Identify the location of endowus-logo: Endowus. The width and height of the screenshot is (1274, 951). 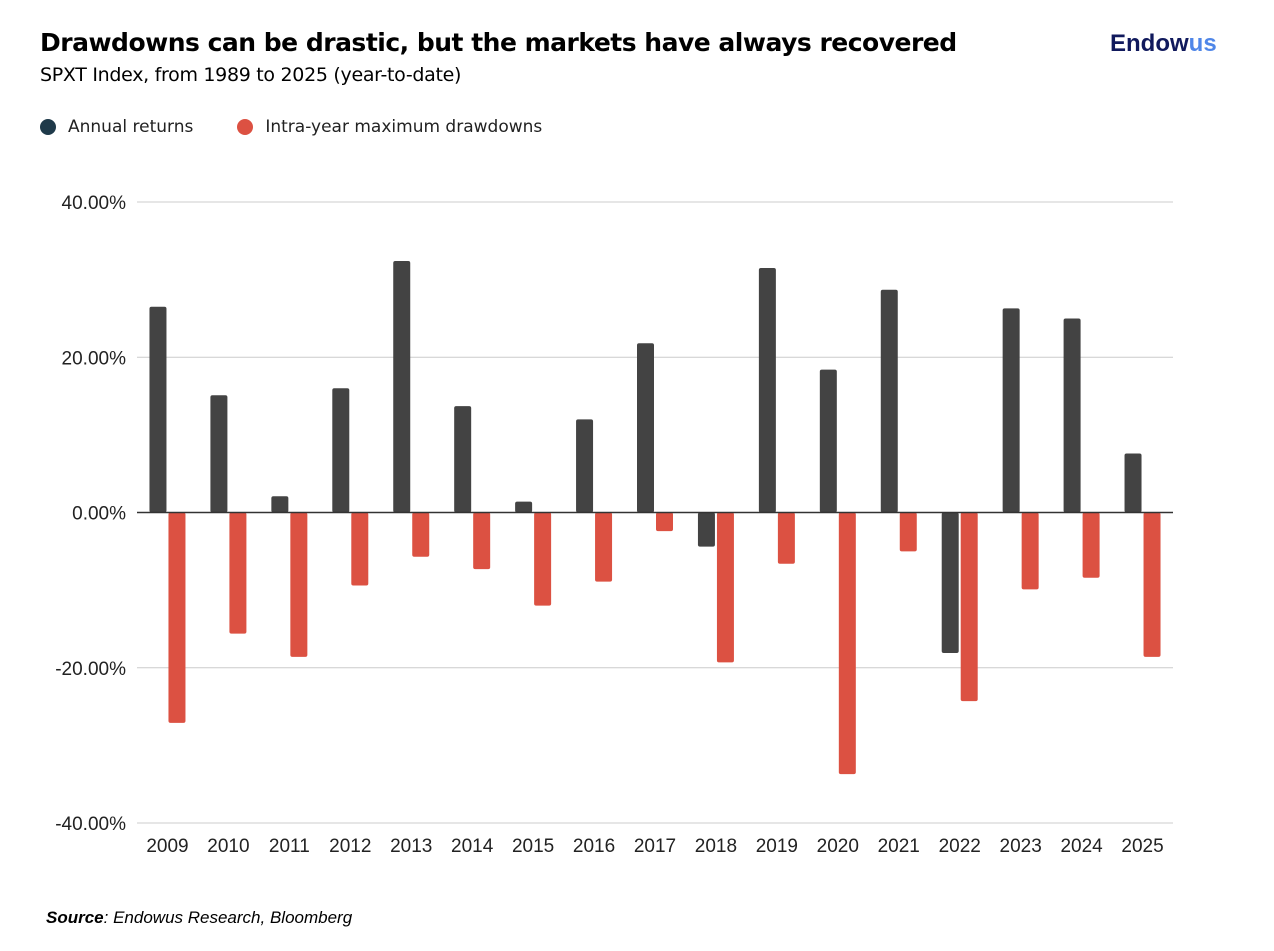
(1163, 44).